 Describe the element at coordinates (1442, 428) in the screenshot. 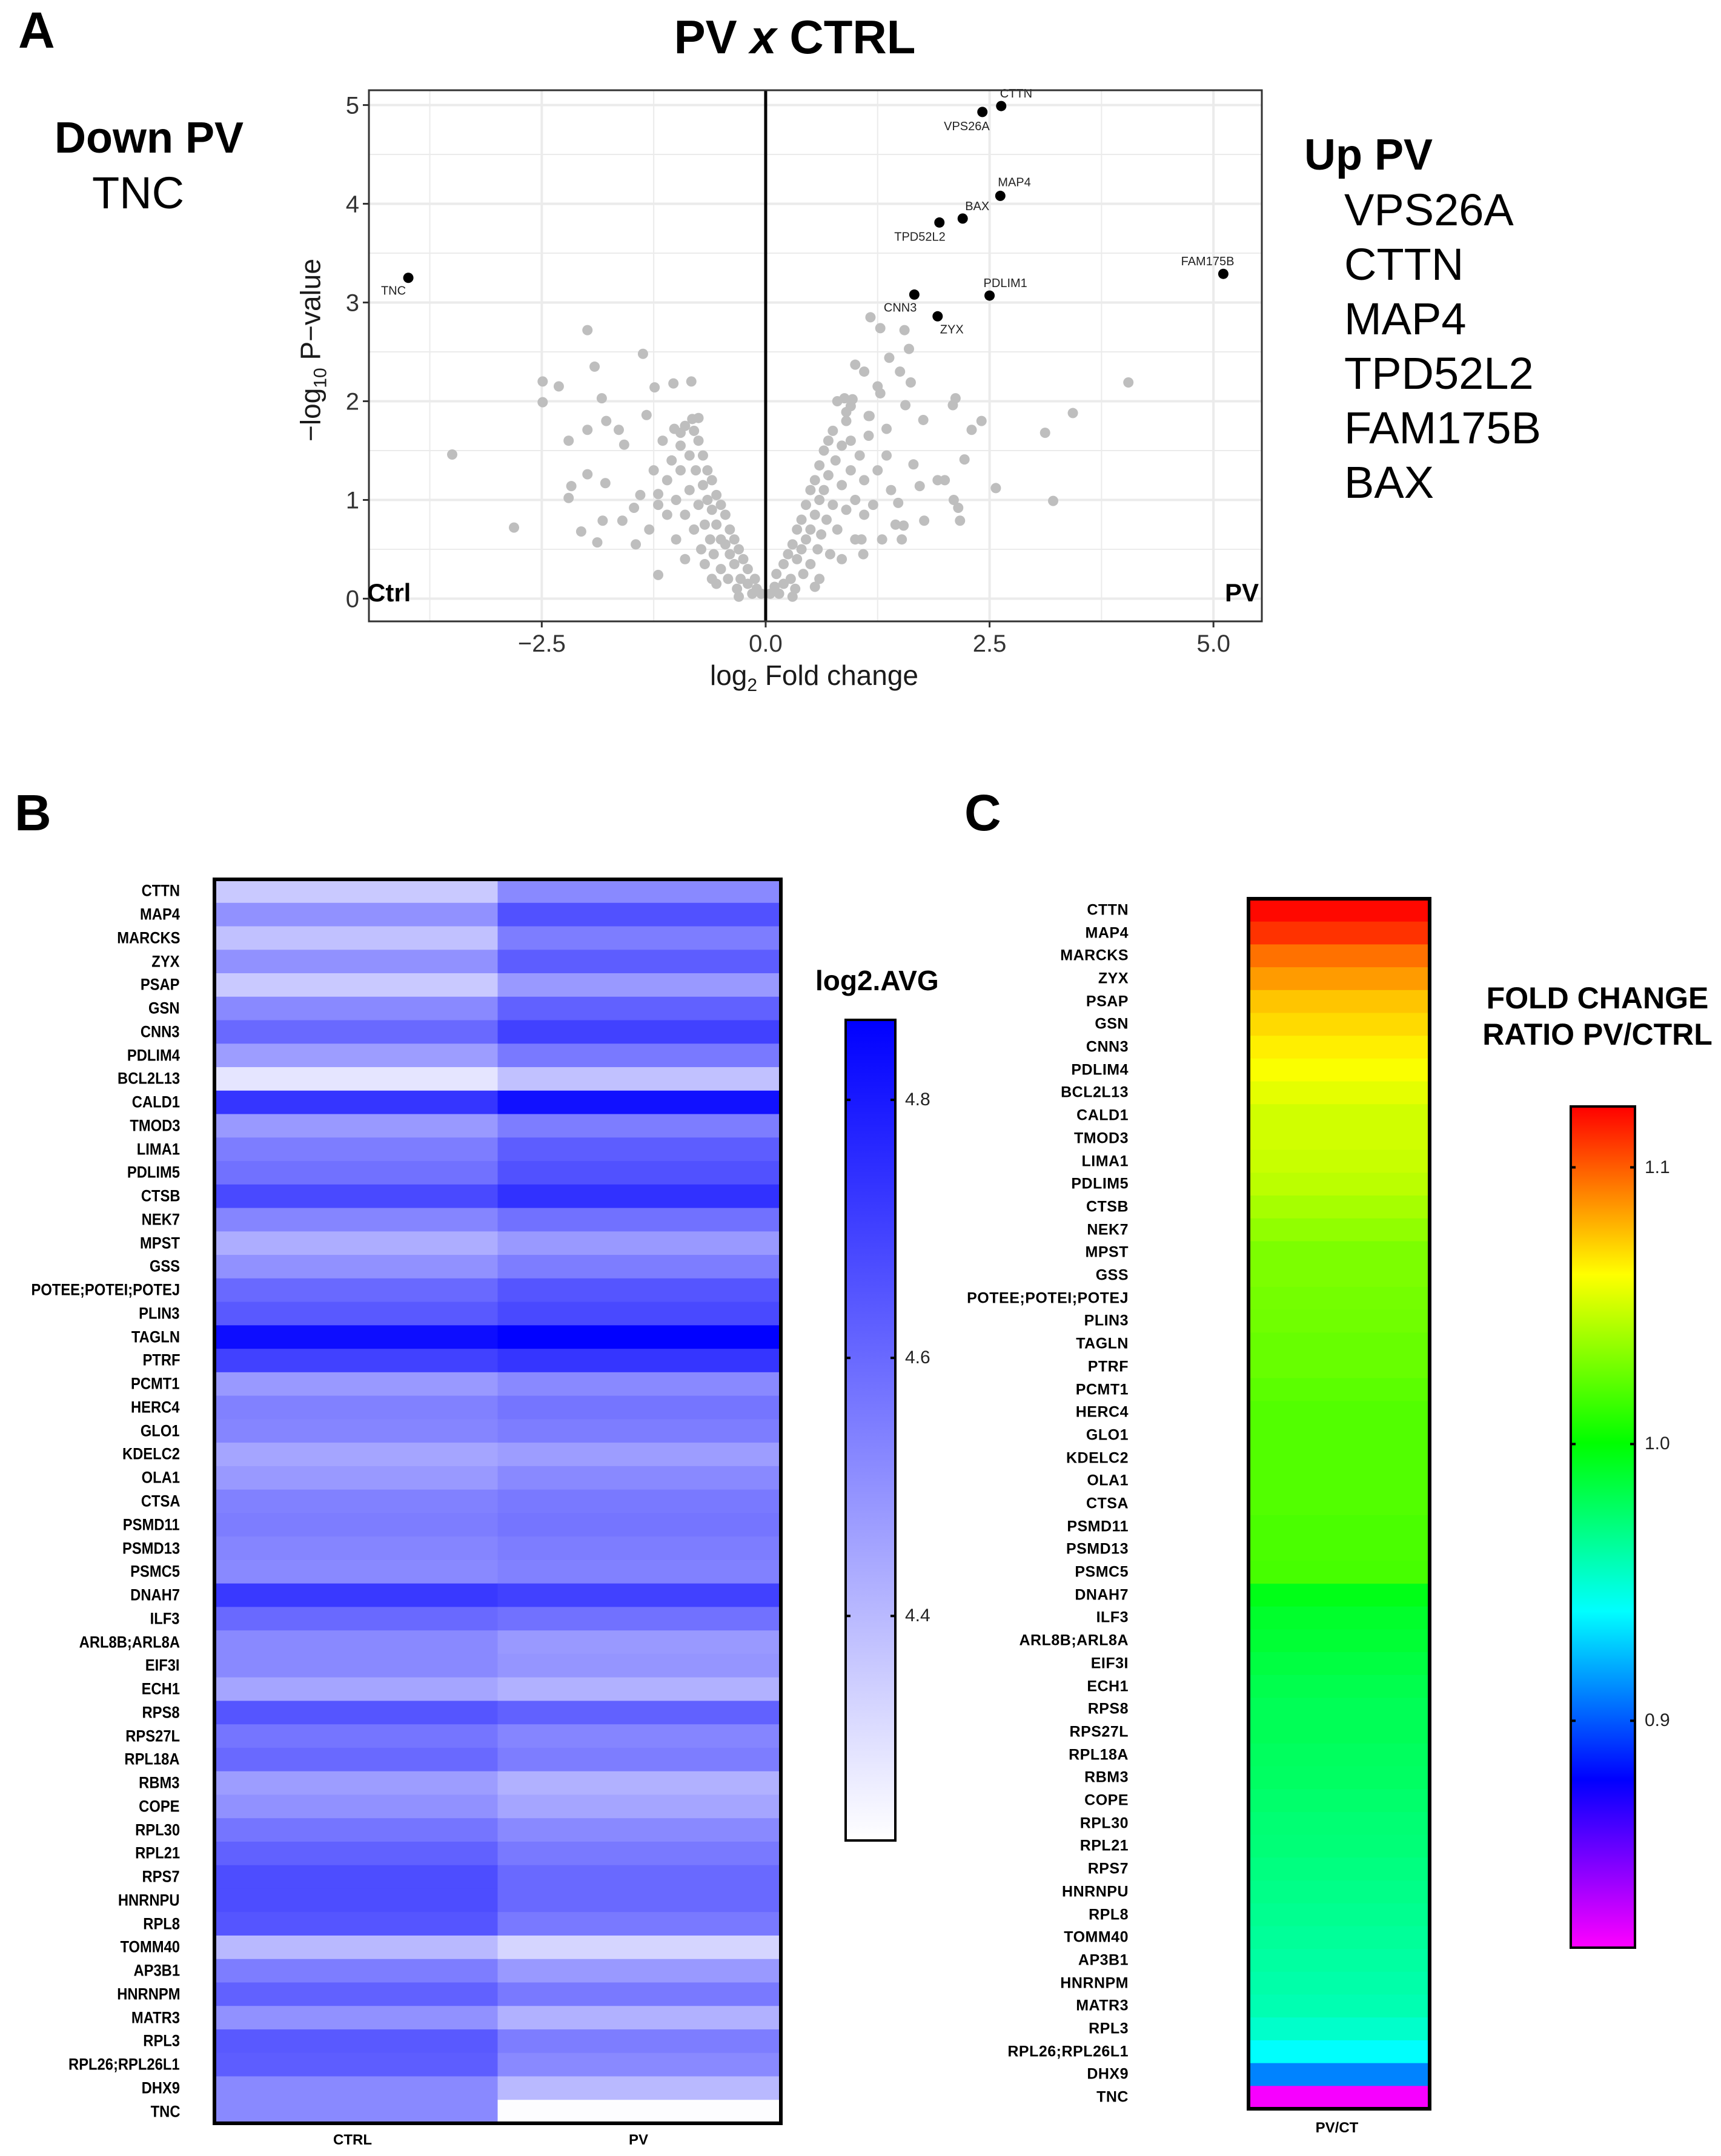

I see `up-gene-item: FAM175B` at that location.